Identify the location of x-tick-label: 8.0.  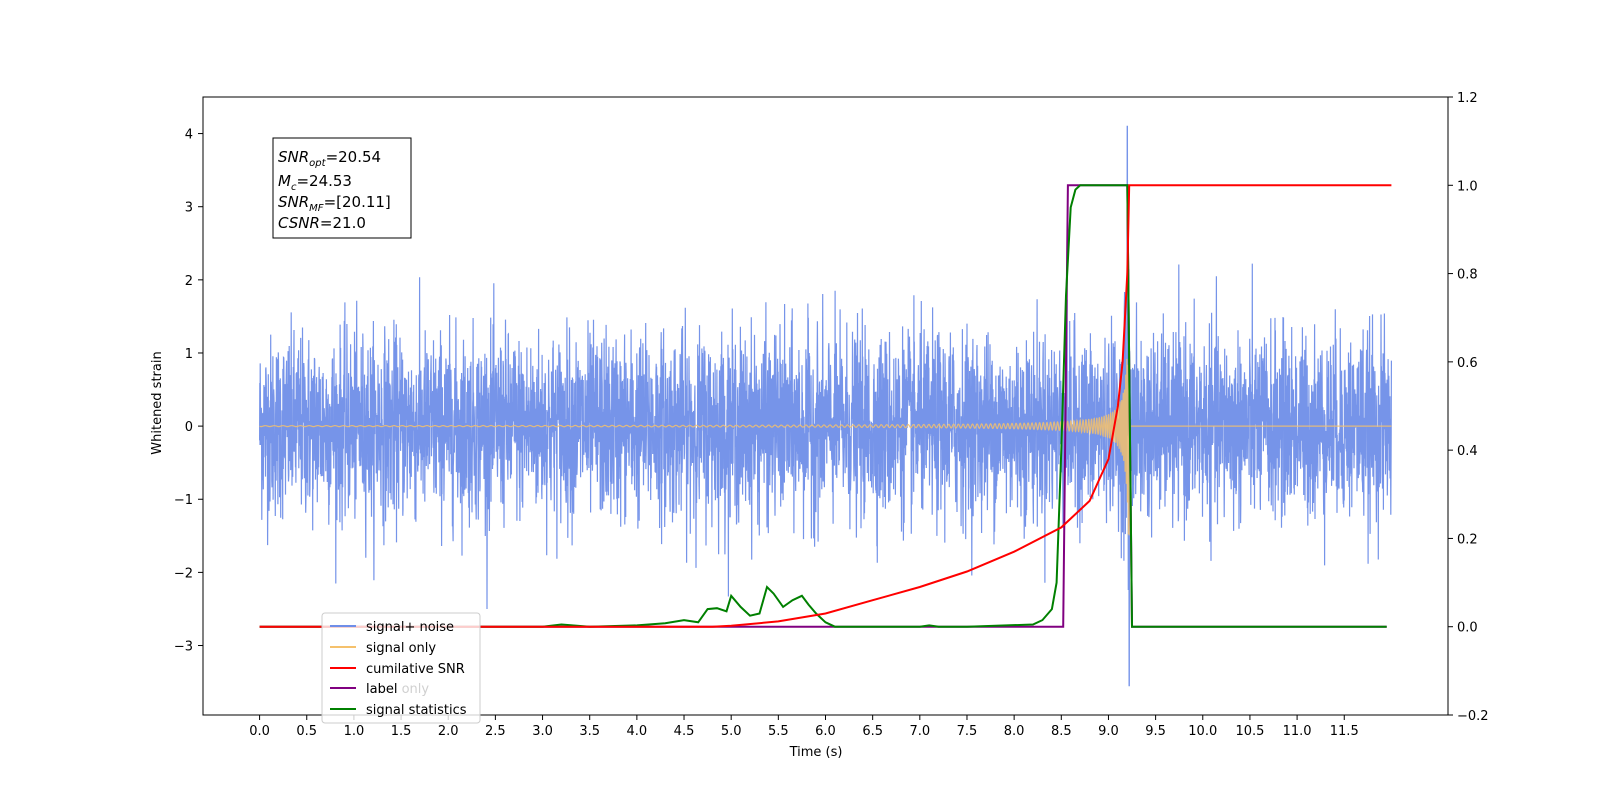
(1014, 731).